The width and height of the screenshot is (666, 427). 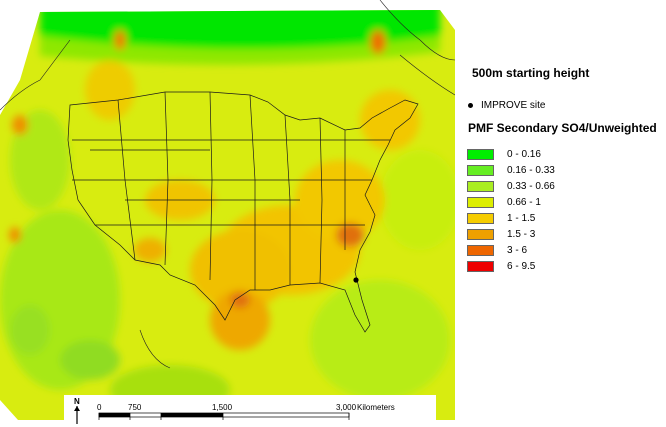 I want to click on legend-class-row: 0.16 - 0.33, so click(x=511, y=170).